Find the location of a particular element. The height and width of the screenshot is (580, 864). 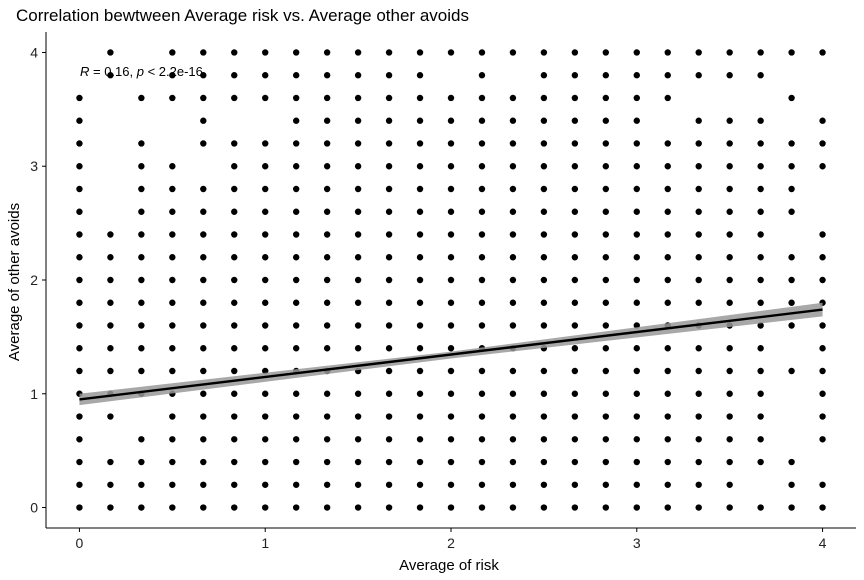

annotation-r-value: = 0.16, is located at coordinates (112, 71).